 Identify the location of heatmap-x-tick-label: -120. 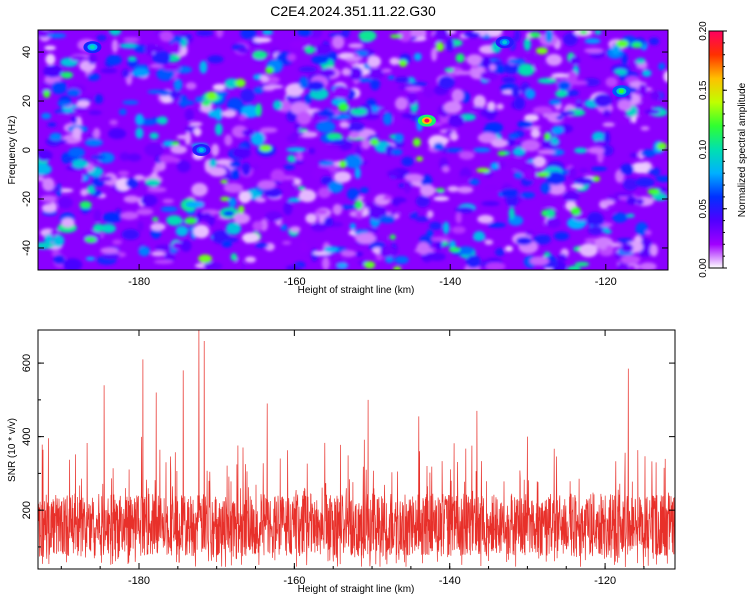
(606, 282).